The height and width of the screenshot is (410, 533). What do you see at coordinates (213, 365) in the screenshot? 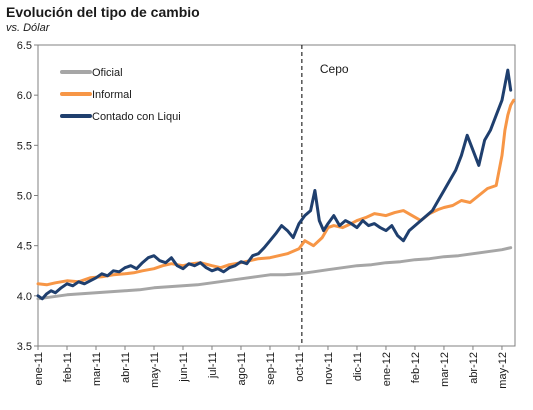
I see `x-tick-label: jul-11` at bounding box center [213, 365].